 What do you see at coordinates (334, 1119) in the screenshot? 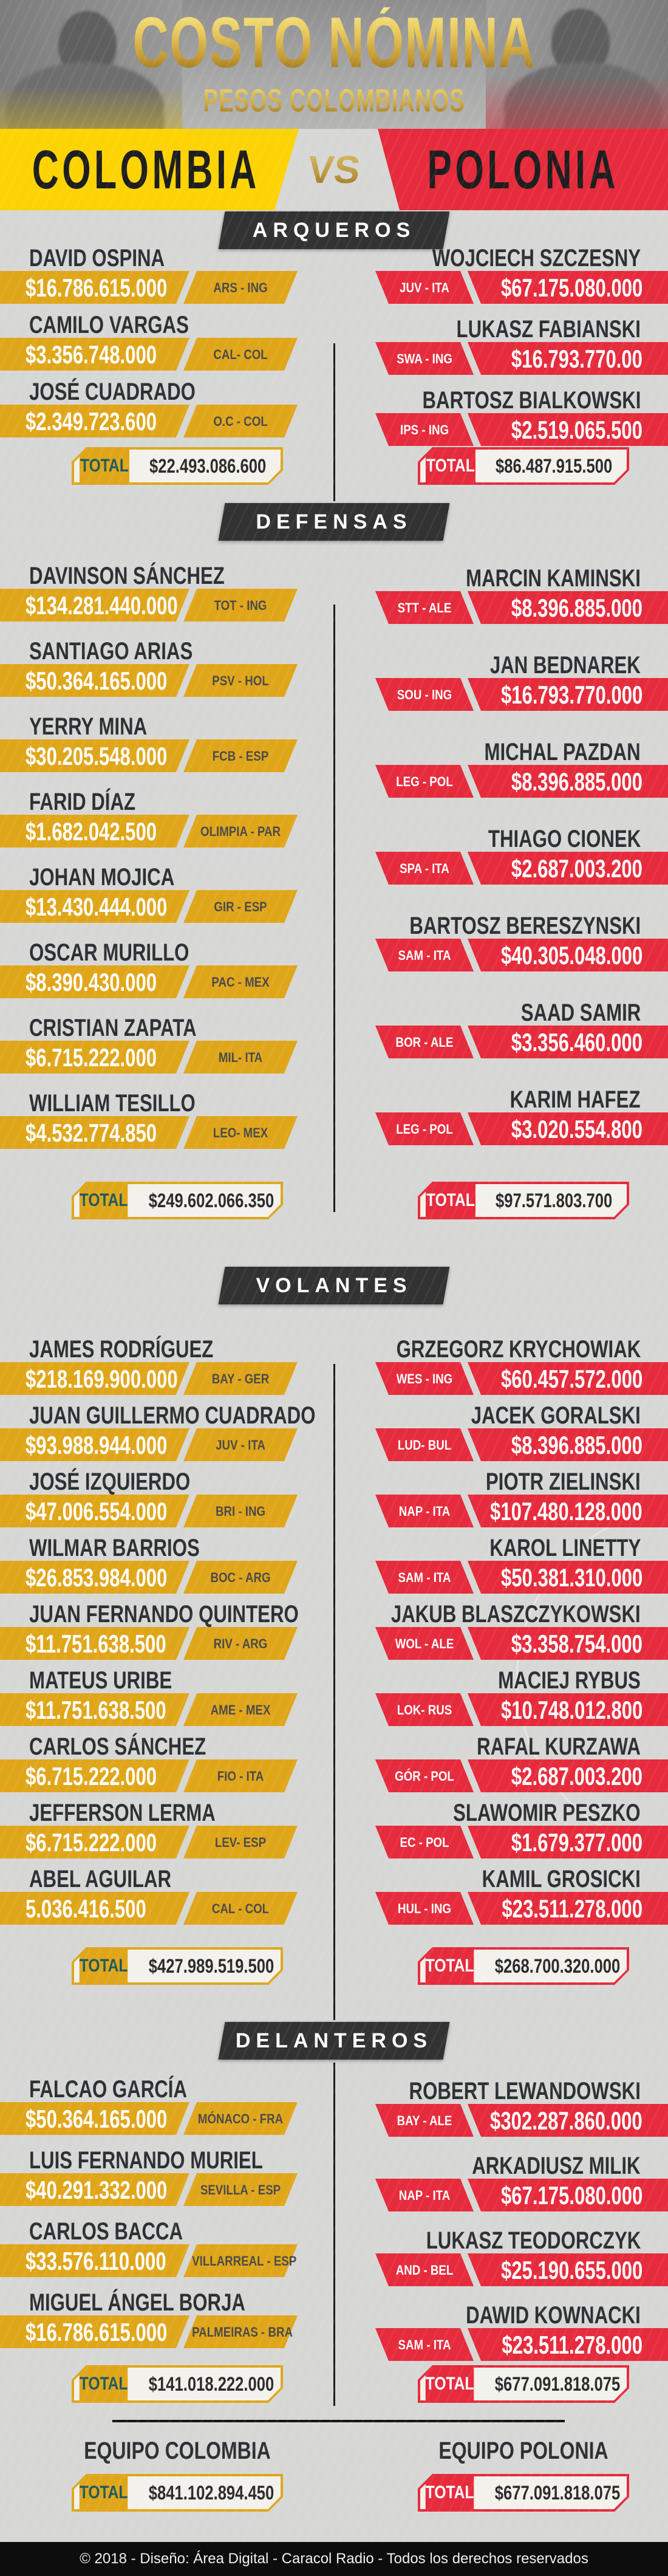
I see `player-row-colombia: WILLIAM TESILLO $4.532.774.850 LEO- MEX` at bounding box center [334, 1119].